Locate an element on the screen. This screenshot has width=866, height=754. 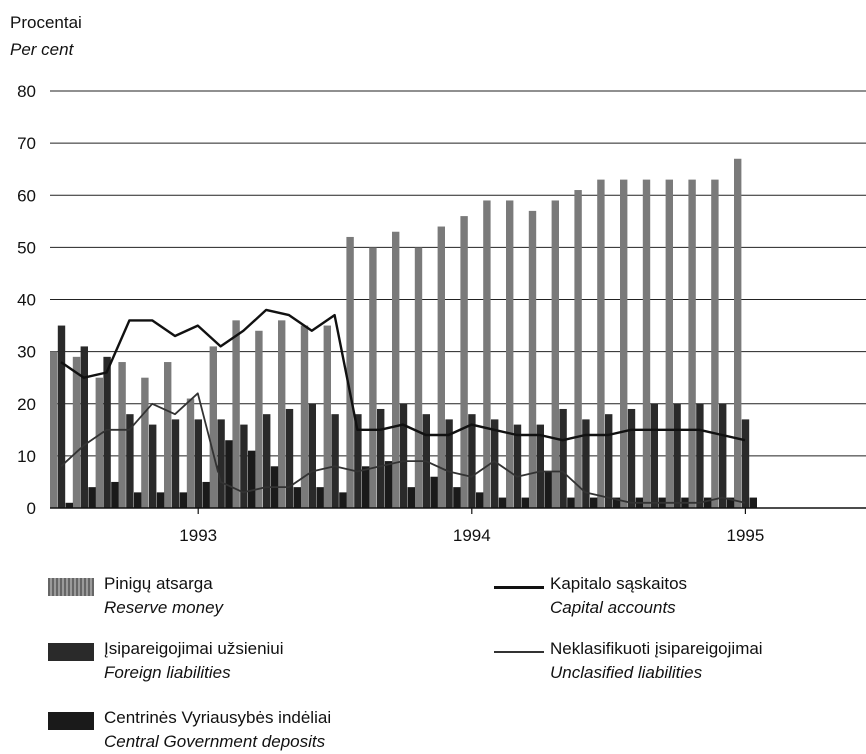
line-capital-accounts is located at coordinates (403, 375).